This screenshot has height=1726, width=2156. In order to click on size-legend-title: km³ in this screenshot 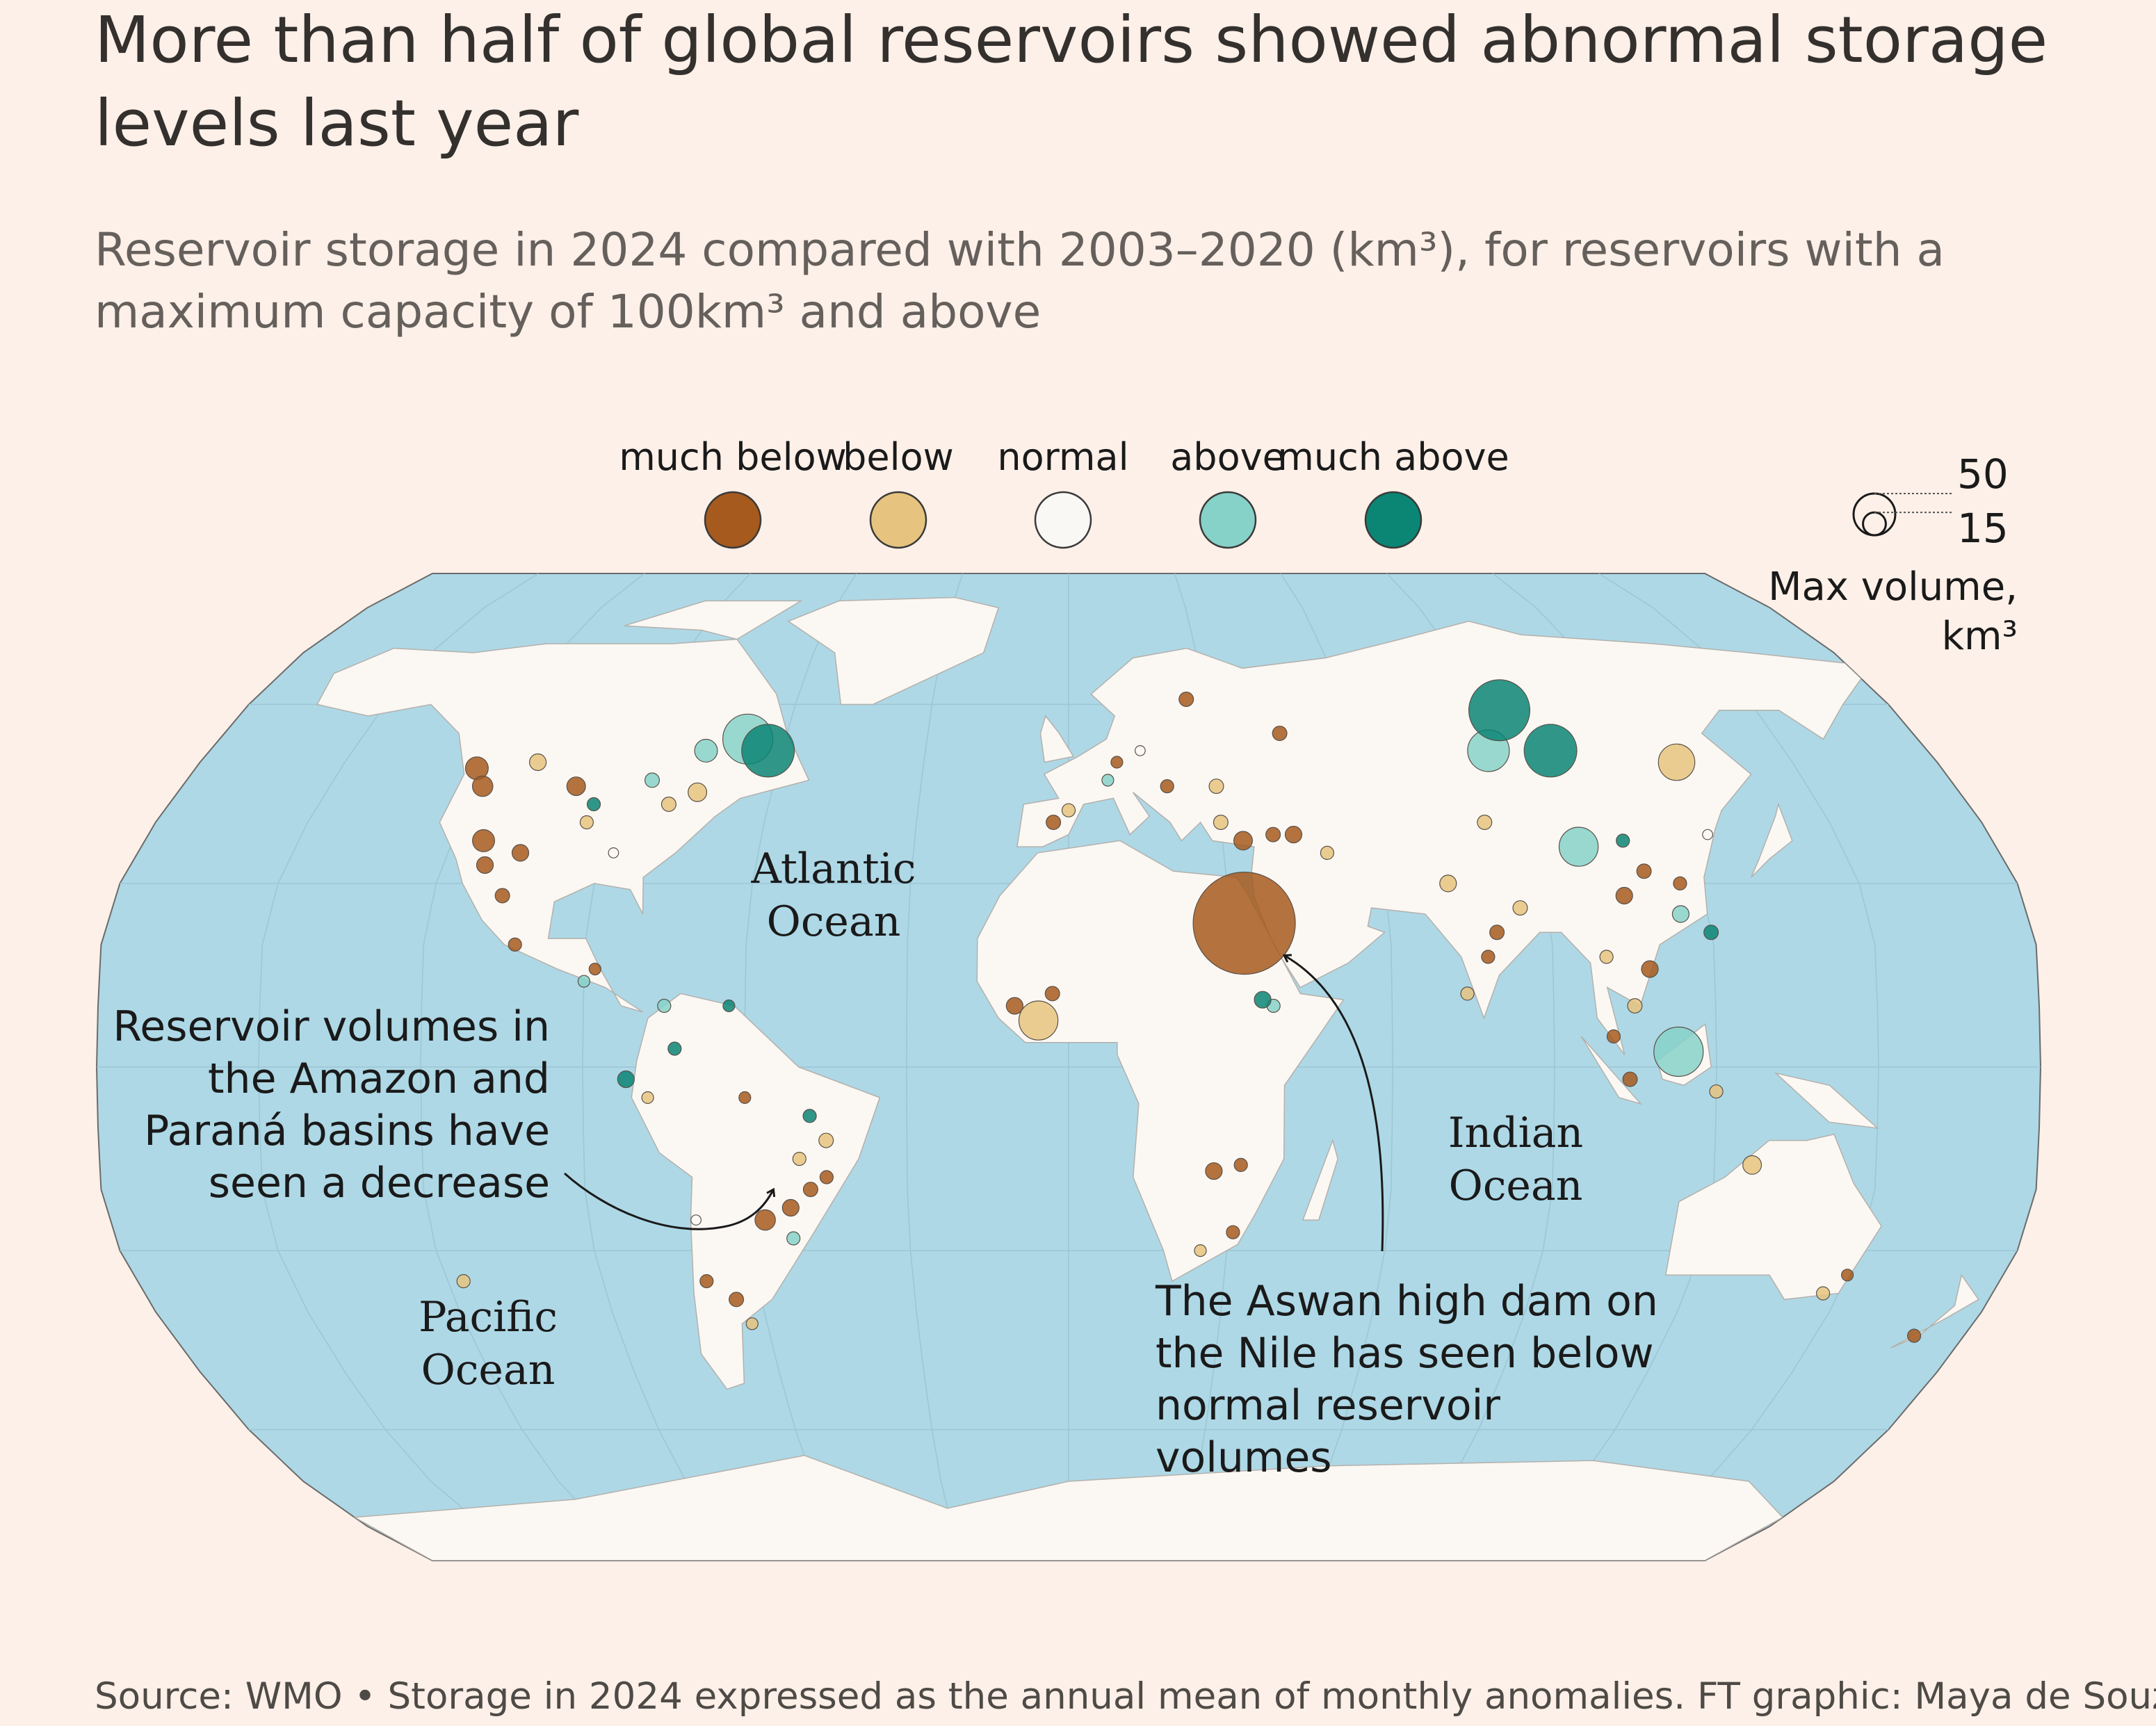, I will do `click(1980, 636)`.